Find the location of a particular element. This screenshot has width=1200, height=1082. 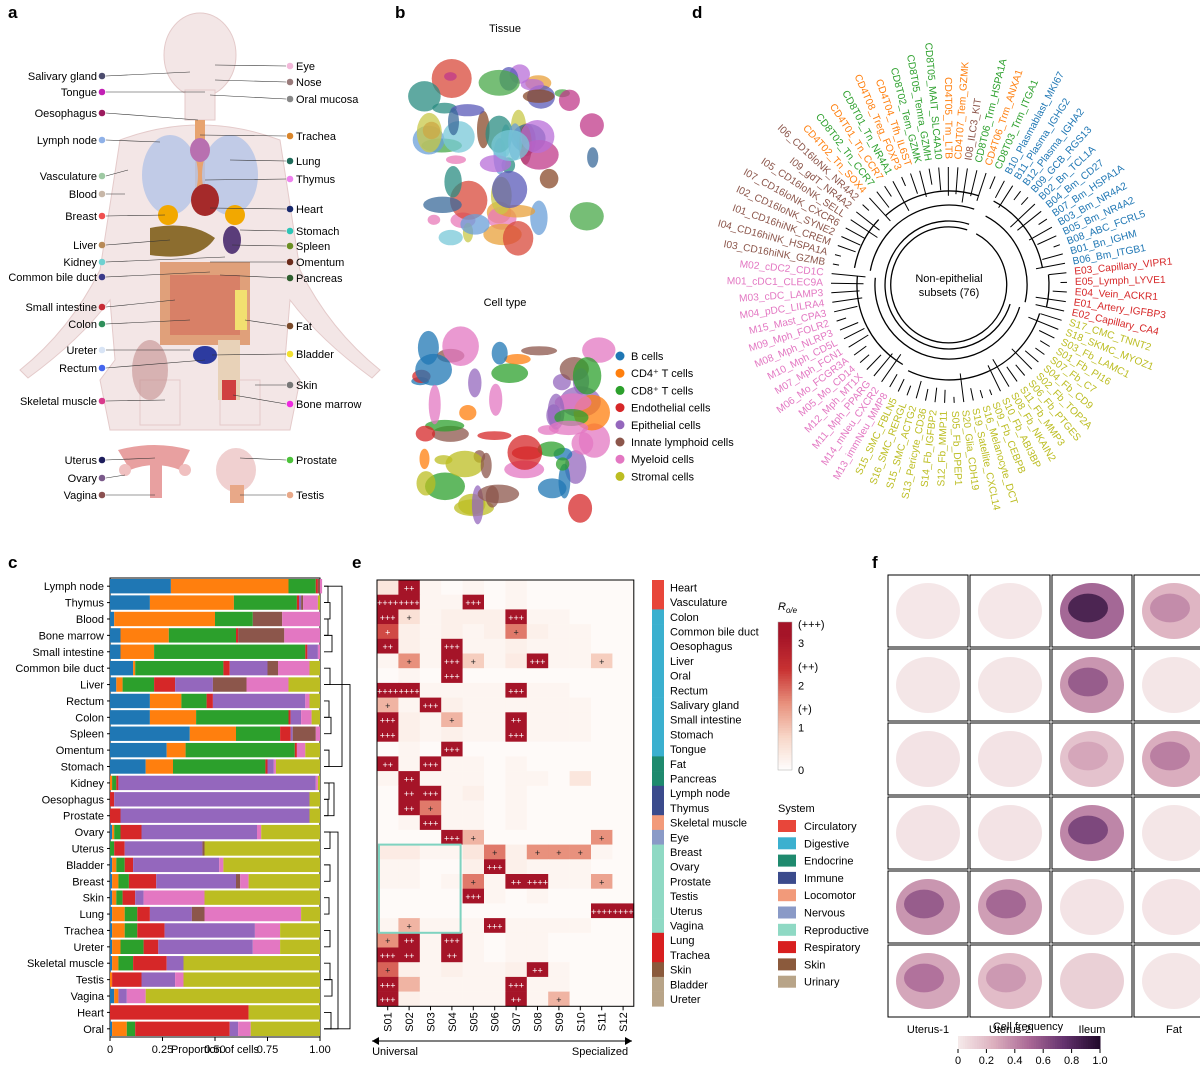

heatmap-column-label: S11 is located at coordinates (603, 1021).